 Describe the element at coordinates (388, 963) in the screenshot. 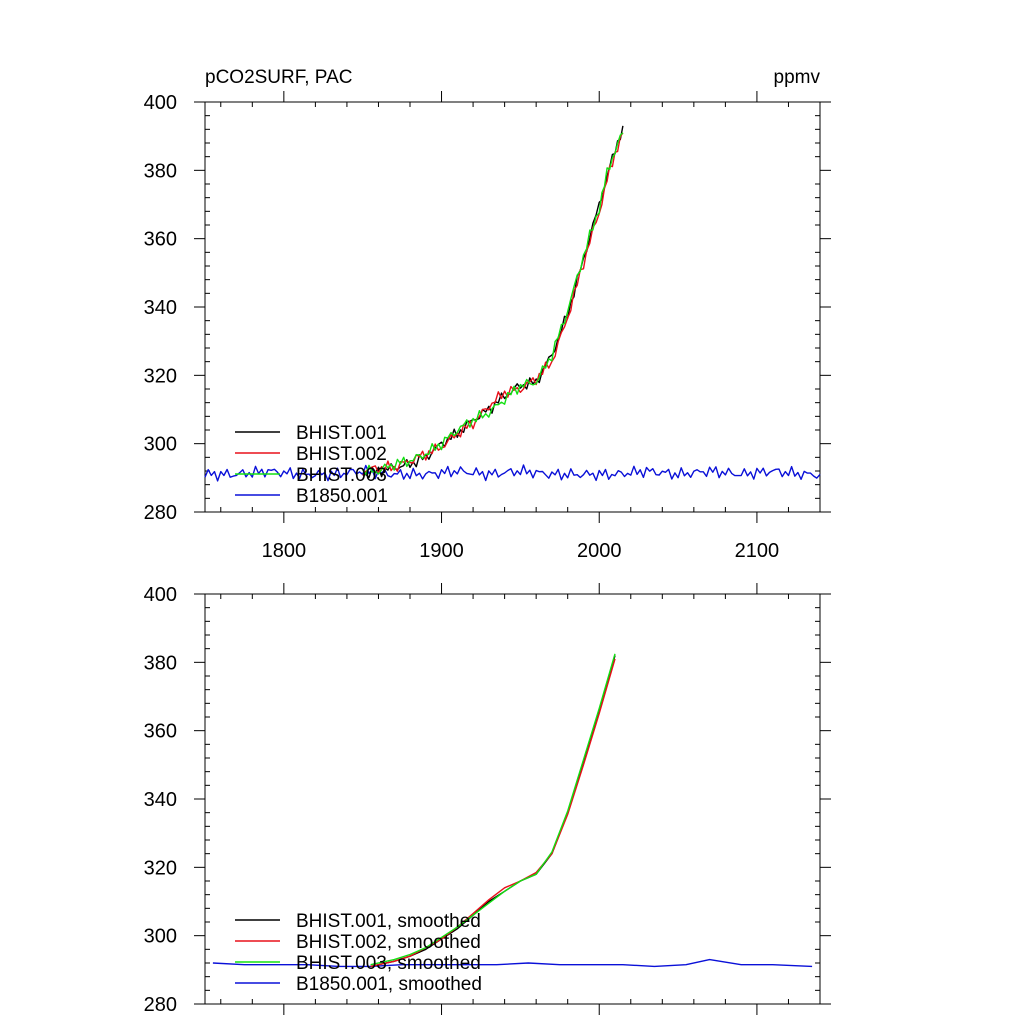

I see `legend-label: BHIST.003, smoothed` at that location.